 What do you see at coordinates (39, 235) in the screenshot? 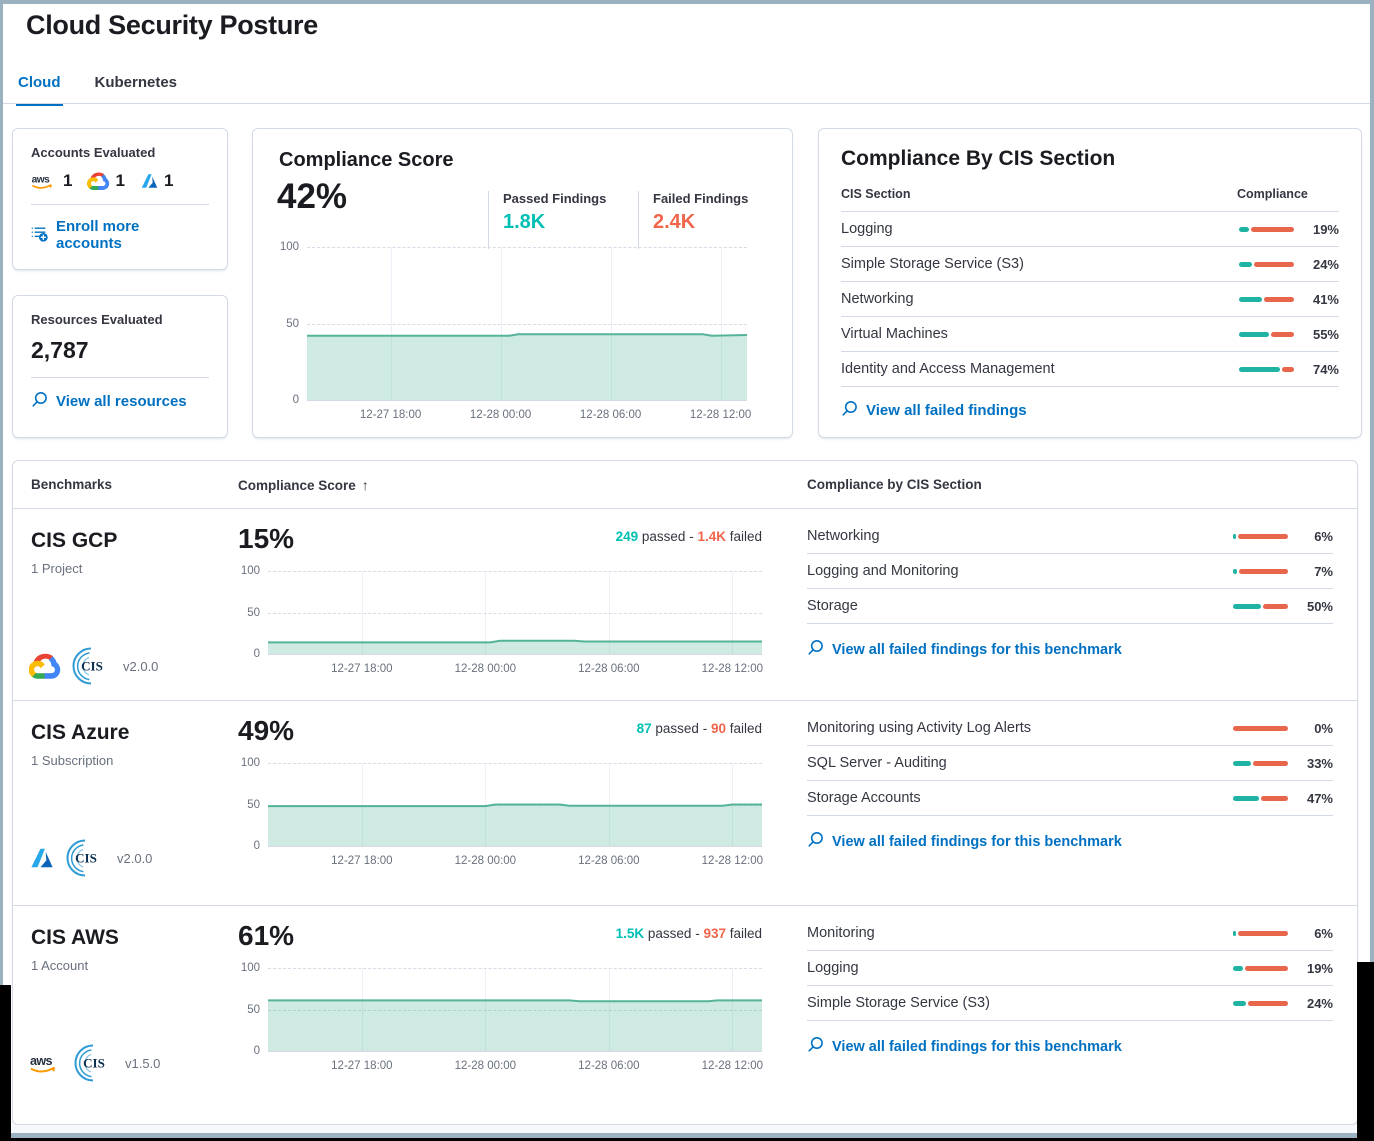
I see `enroll-accounts-icon` at bounding box center [39, 235].